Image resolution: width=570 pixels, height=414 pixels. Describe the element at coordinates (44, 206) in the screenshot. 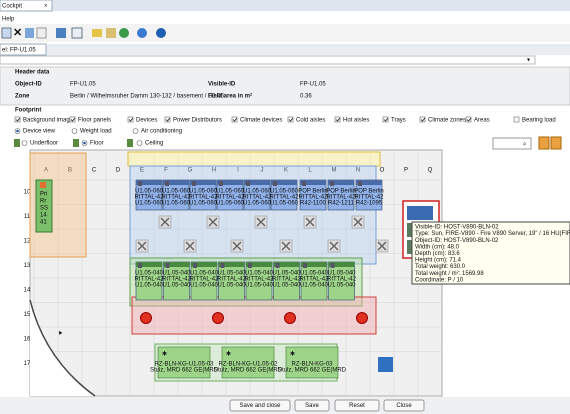

I see `side-rack` at that location.